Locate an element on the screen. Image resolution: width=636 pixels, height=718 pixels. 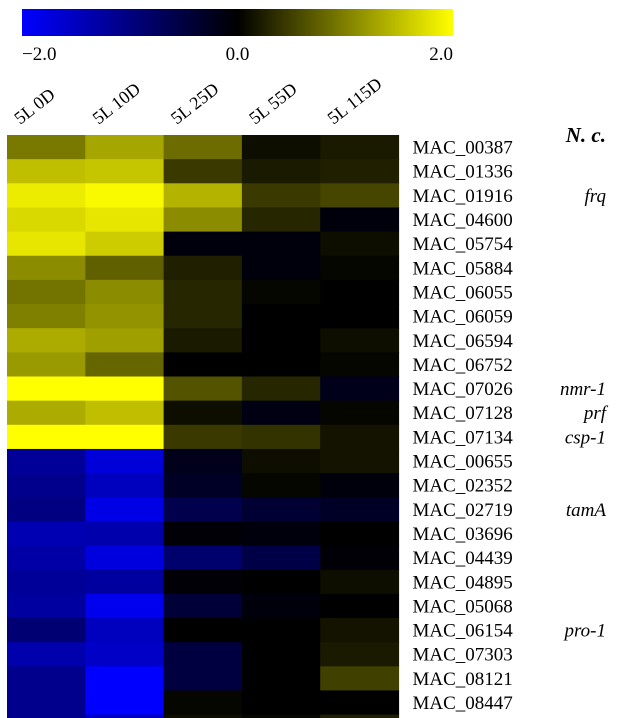
column-label: 5L 55D is located at coordinates (273, 104).